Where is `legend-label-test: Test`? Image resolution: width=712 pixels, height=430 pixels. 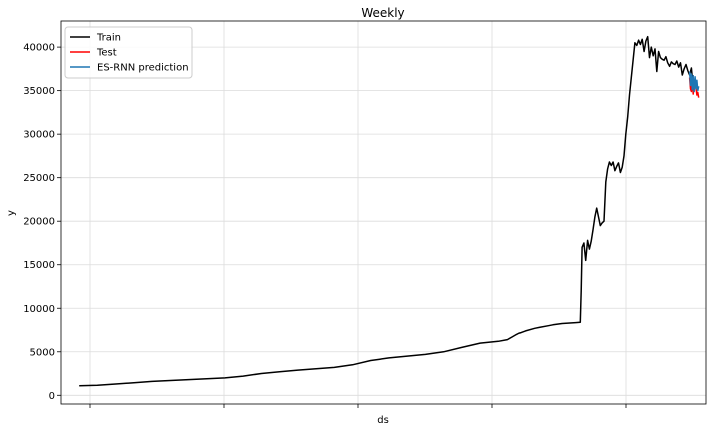 legend-label-test: Test is located at coordinates (106, 53).